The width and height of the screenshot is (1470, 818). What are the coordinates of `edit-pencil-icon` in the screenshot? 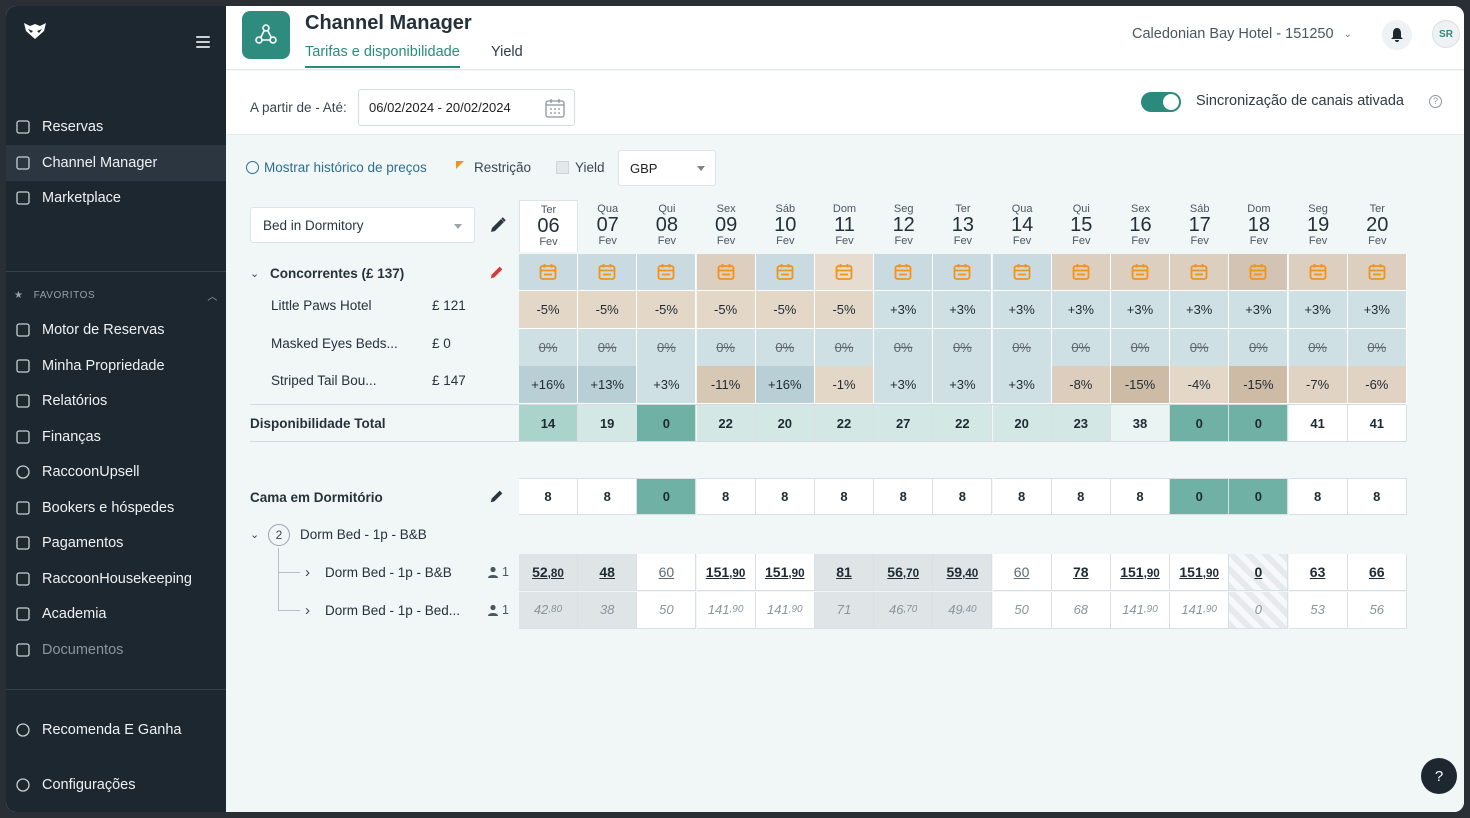 It's located at (498, 225).